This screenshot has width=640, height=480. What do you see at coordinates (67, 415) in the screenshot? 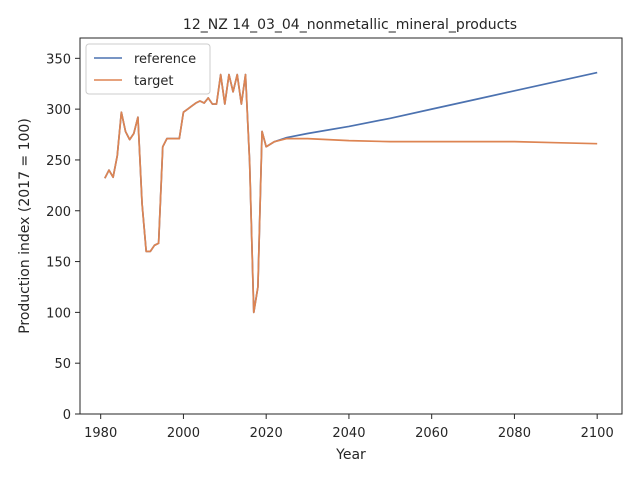
I see `y-tick-label: 0` at bounding box center [67, 415].